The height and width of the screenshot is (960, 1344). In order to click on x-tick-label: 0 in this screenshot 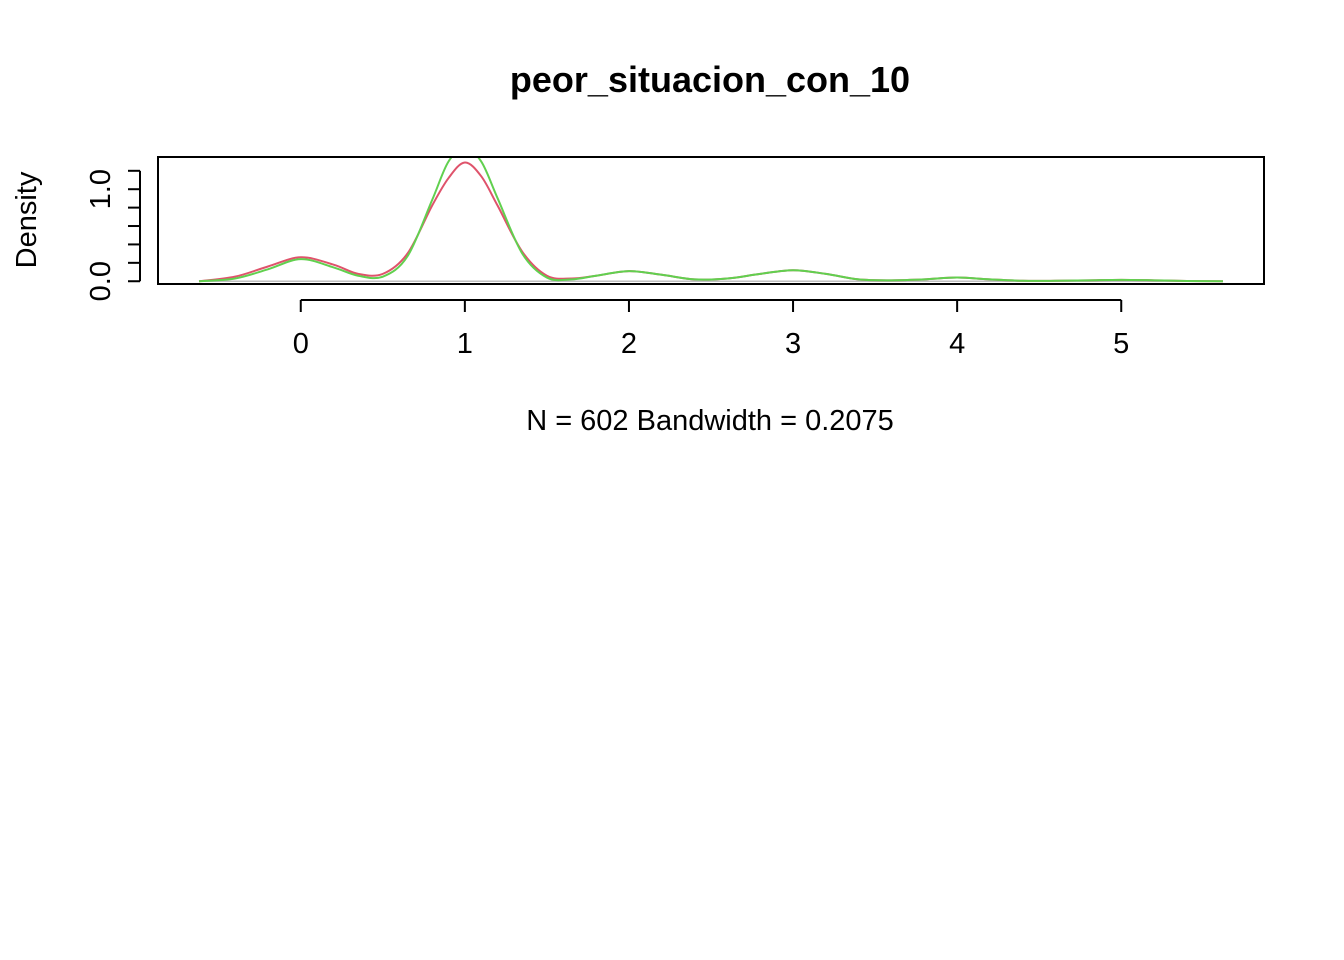, I will do `click(301, 344)`.